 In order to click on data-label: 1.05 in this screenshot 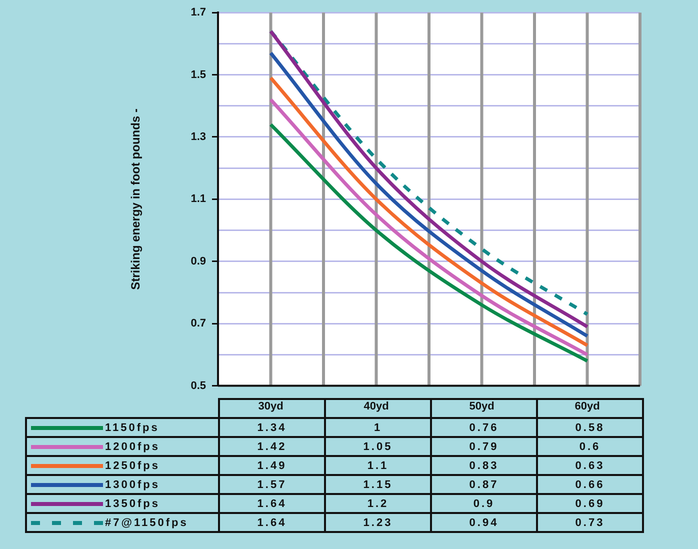, I will do `click(378, 446)`.